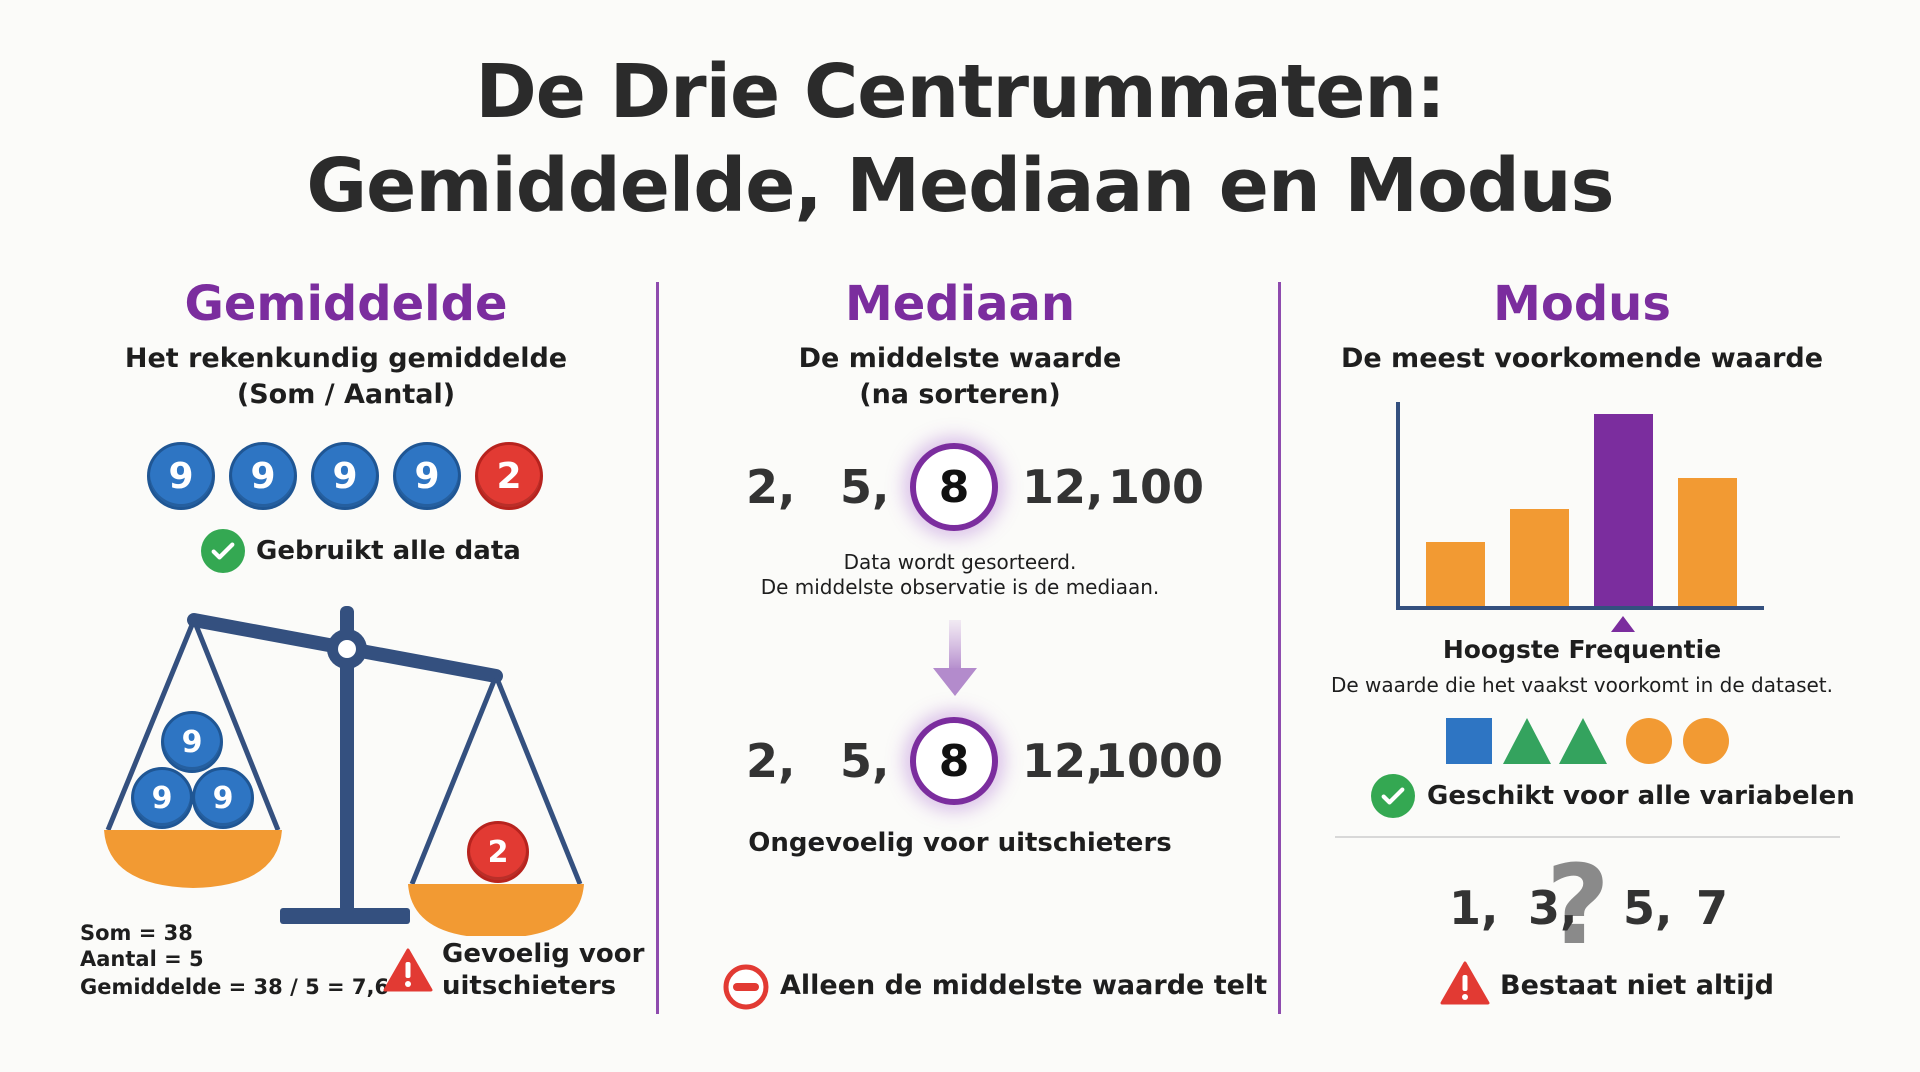 The width and height of the screenshot is (1920, 1072). I want to click on warning-label-1: Gevoelig voor, so click(543, 954).